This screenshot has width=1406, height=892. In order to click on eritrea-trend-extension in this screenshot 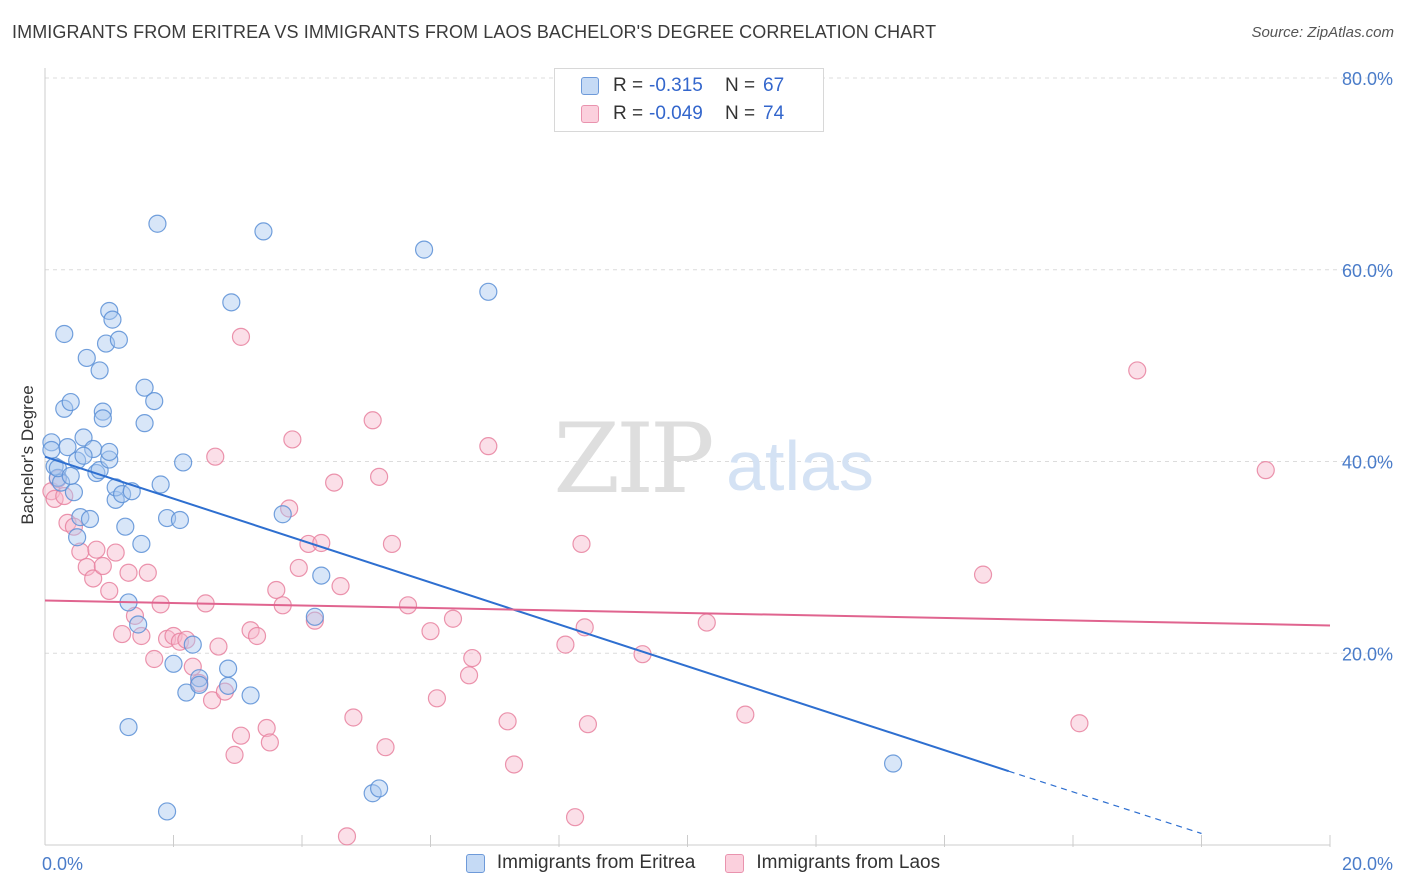, I will do `click(1105, 802)`.